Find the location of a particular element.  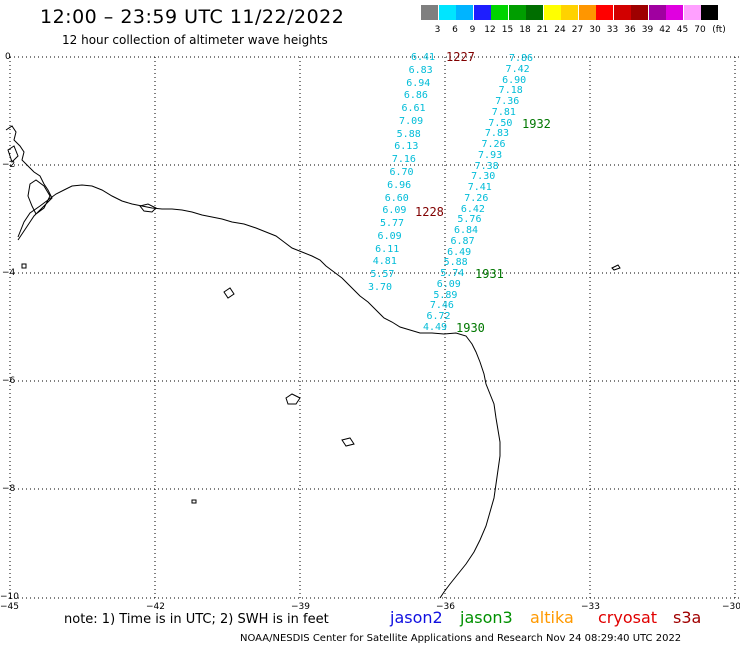

x-tick-label: −33 is located at coordinates (590, 607).